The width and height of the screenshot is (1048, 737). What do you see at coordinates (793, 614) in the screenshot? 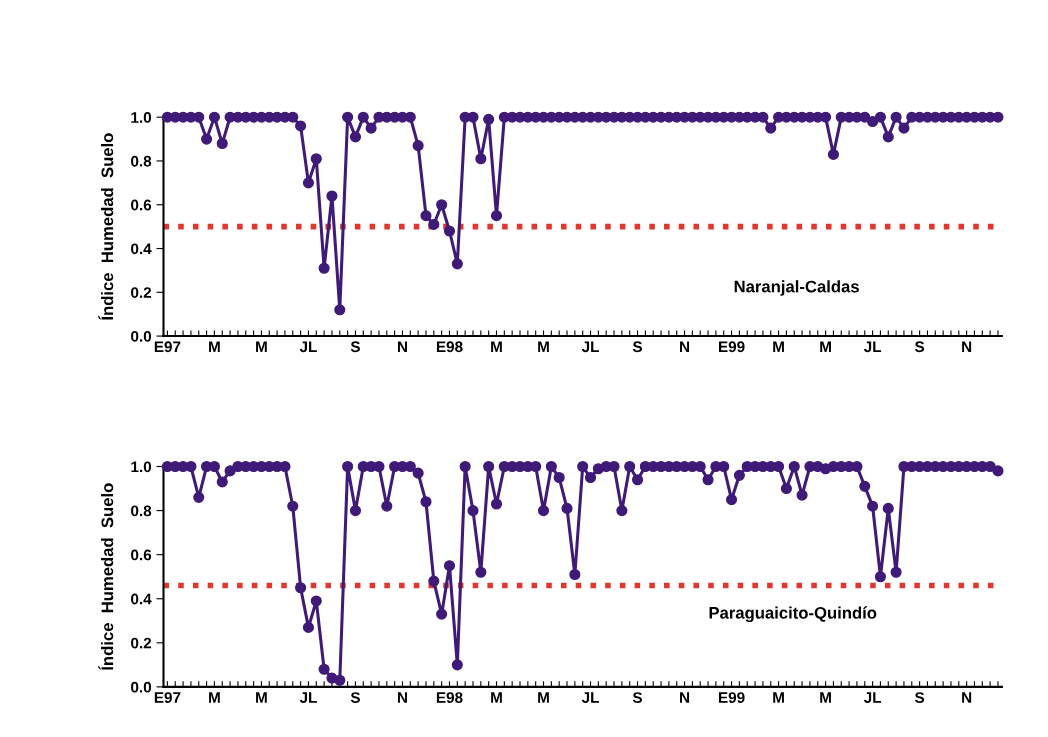
I see `annotation: Paraguaicito-Quindío` at bounding box center [793, 614].